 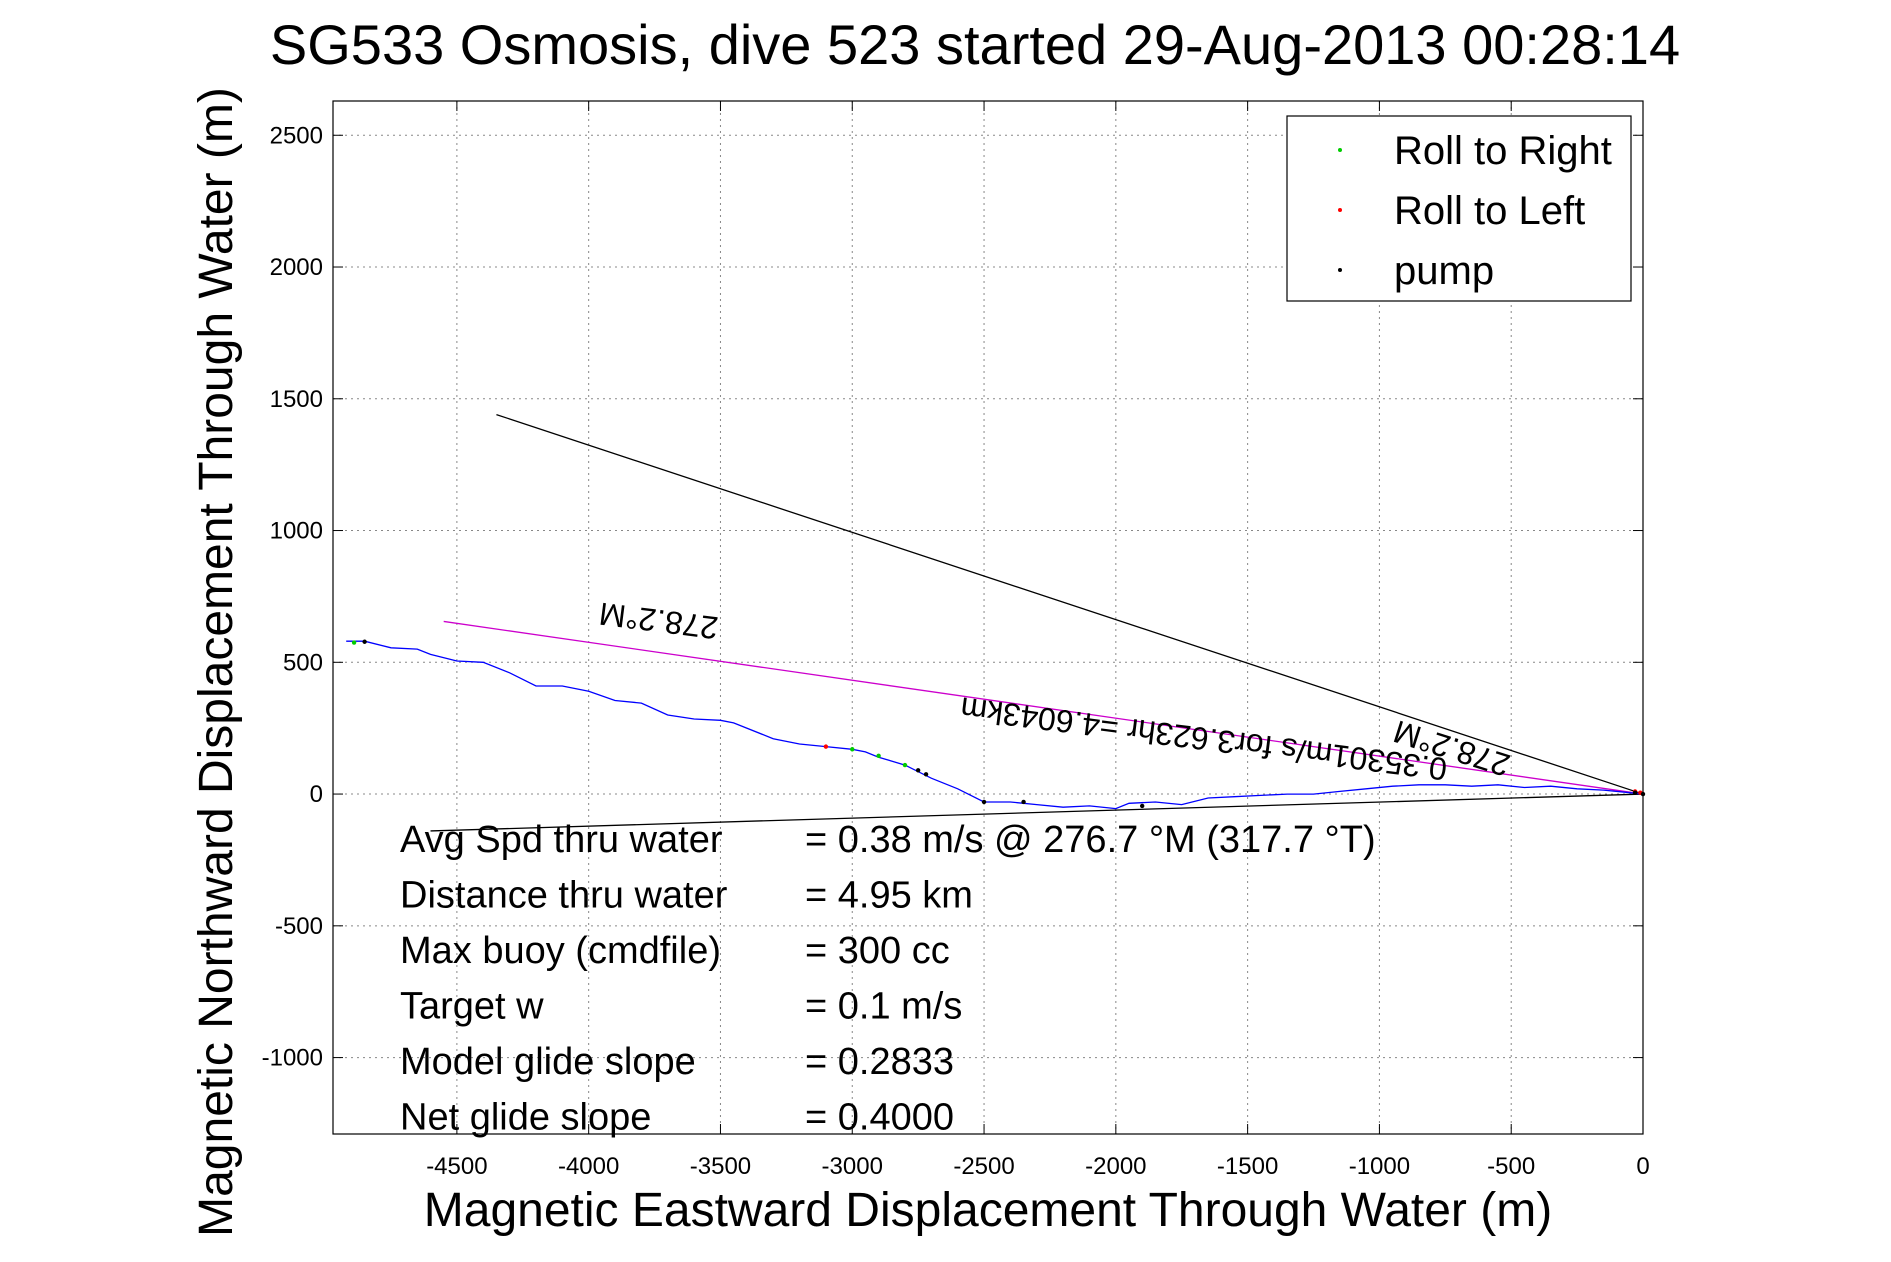 What do you see at coordinates (588, 1166) in the screenshot?
I see `x-tick-label: -4000` at bounding box center [588, 1166].